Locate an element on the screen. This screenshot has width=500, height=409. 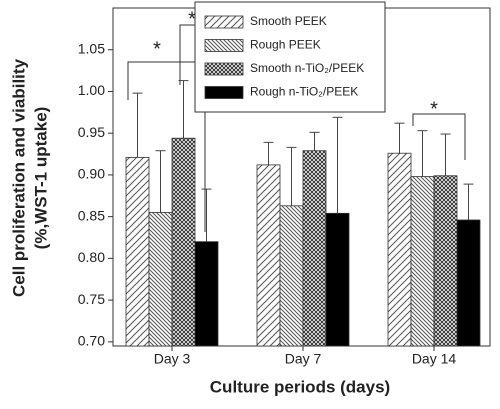
x-axis-label: Culture periods (days) is located at coordinates (300, 386).